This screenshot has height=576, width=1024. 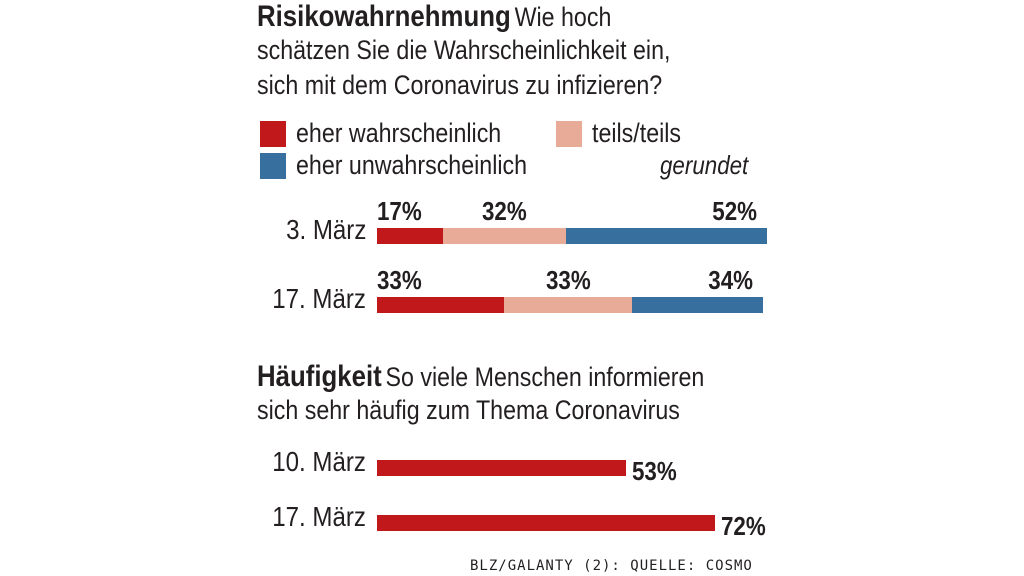 I want to click on risk-subtitle-3: sich mit dem Coronavirus zu infizieren?, so click(x=460, y=85).